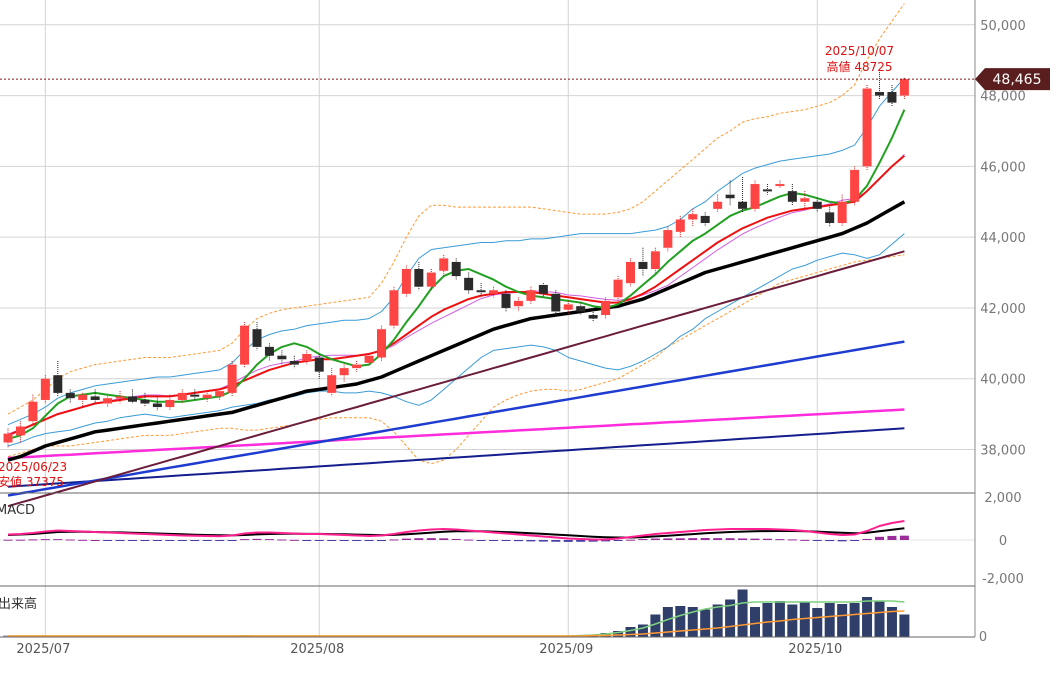  What do you see at coordinates (1017, 80) in the screenshot?
I see `current-price-label: 48,465` at bounding box center [1017, 80].